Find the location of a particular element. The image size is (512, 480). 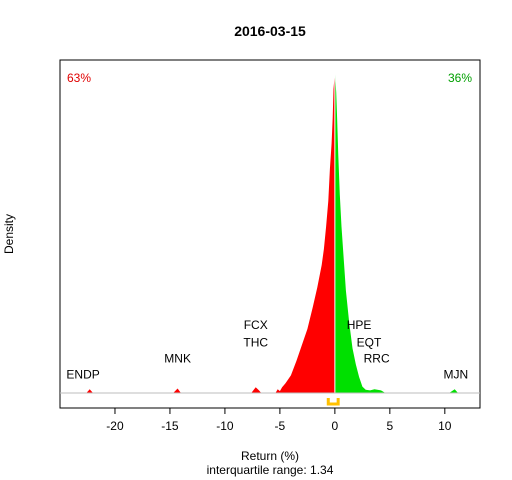

positive-share-label: 36% is located at coordinates (460, 78).